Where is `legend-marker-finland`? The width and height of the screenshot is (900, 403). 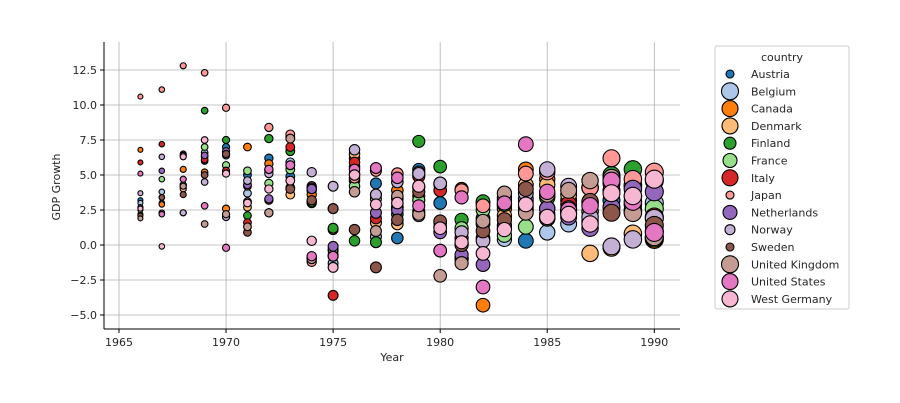
legend-marker-finland is located at coordinates (730, 143).